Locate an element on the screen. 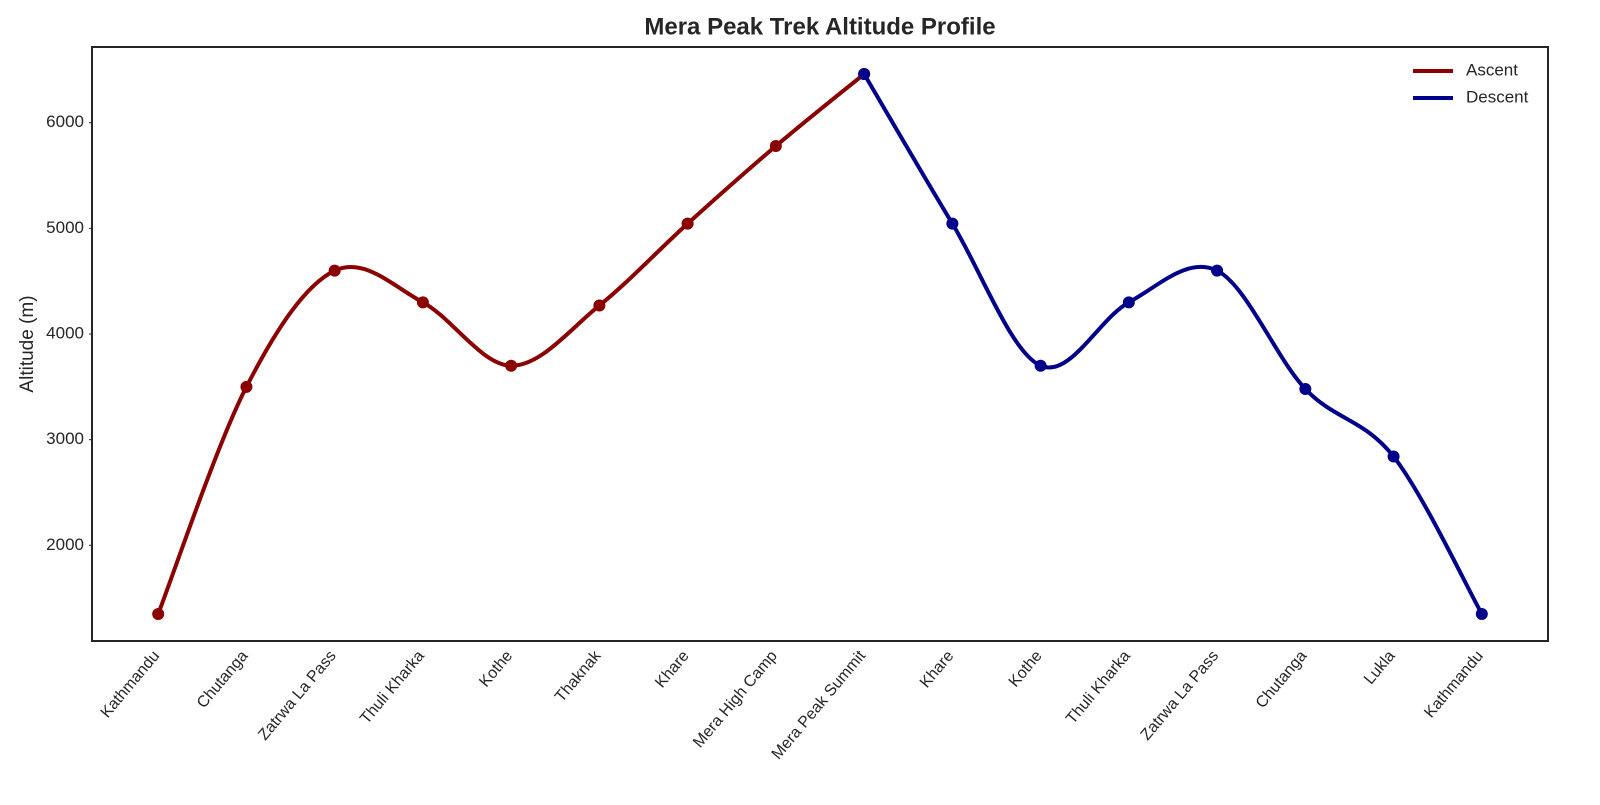 The image size is (1600, 805). y-tick-label: 3000 is located at coordinates (65, 438).